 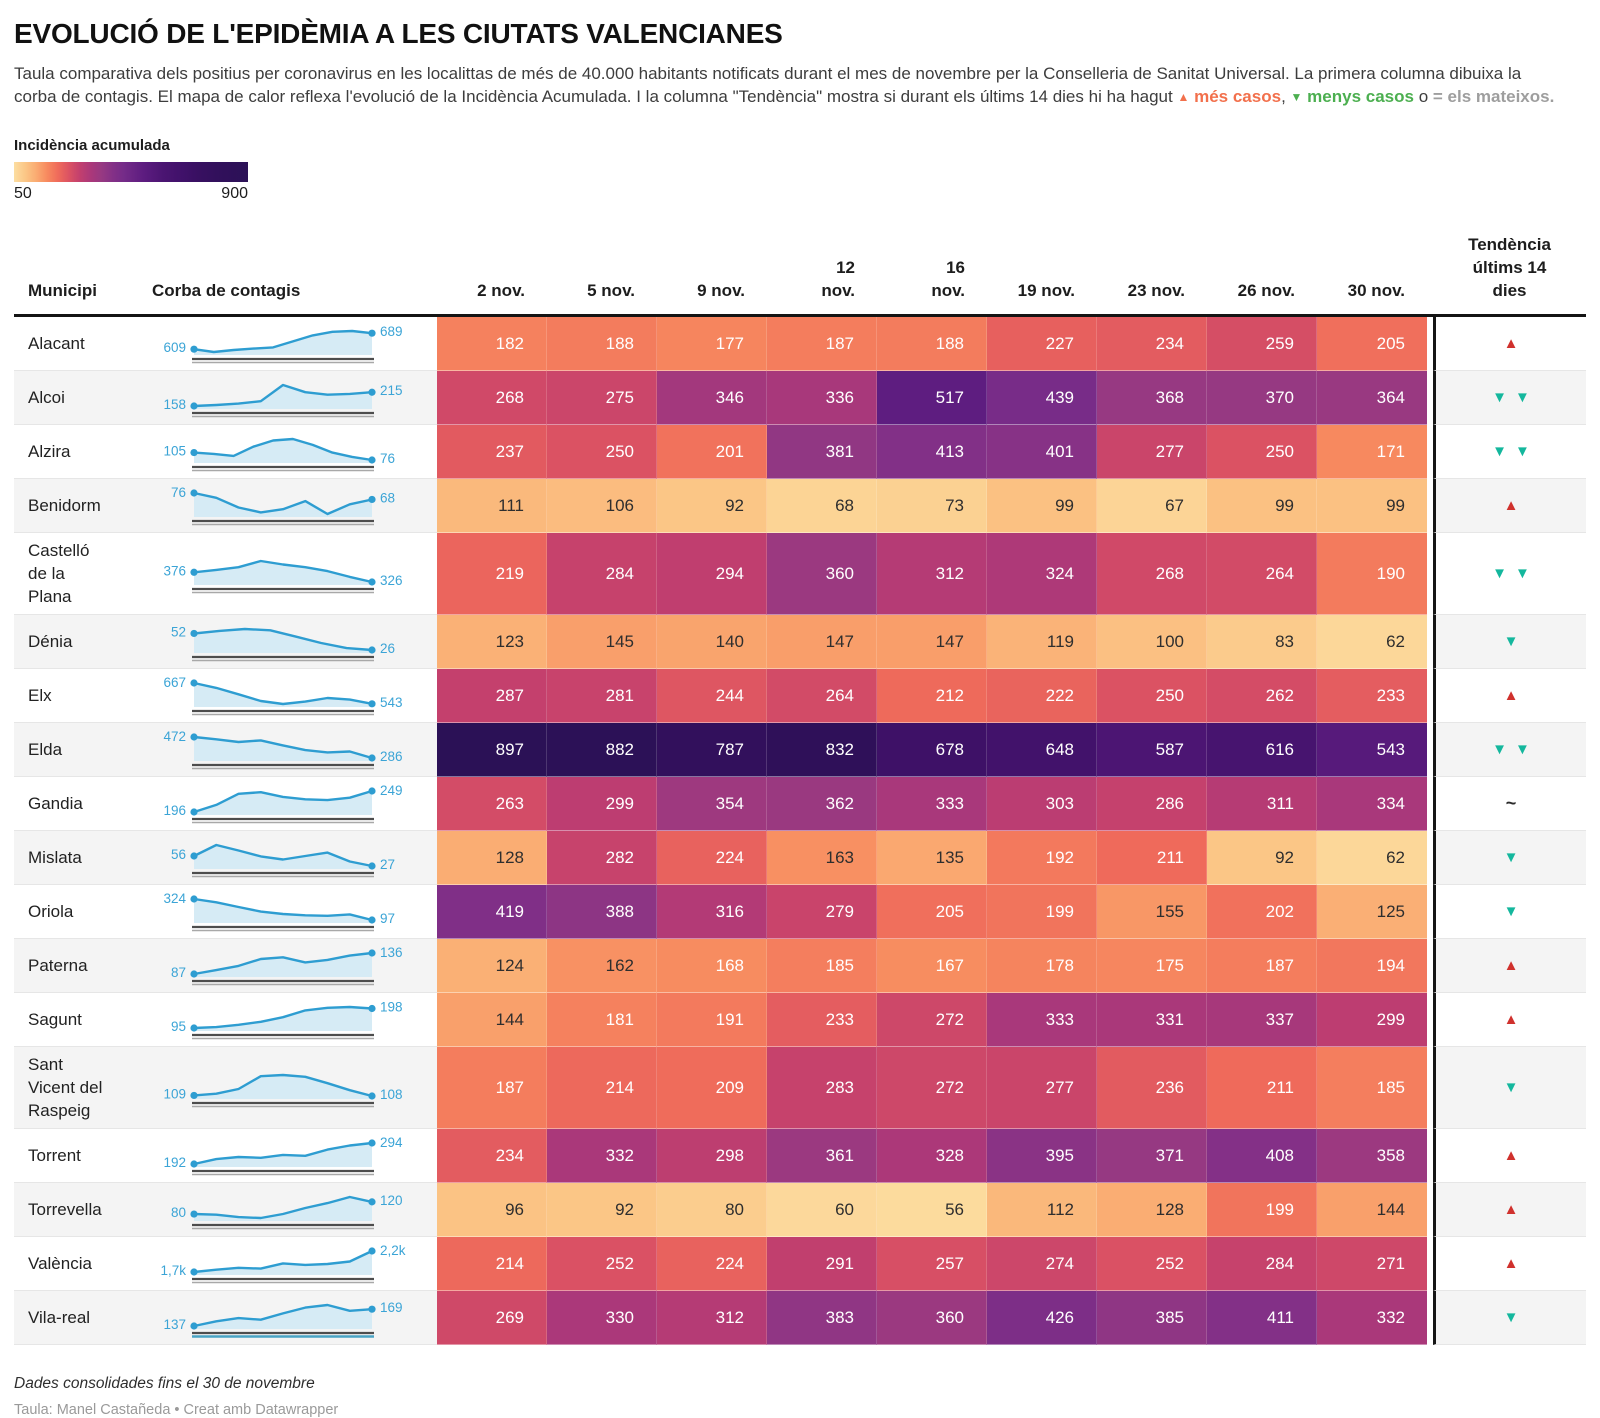 What do you see at coordinates (1262, 750) in the screenshot?
I see `heat-cell: 616` at bounding box center [1262, 750].